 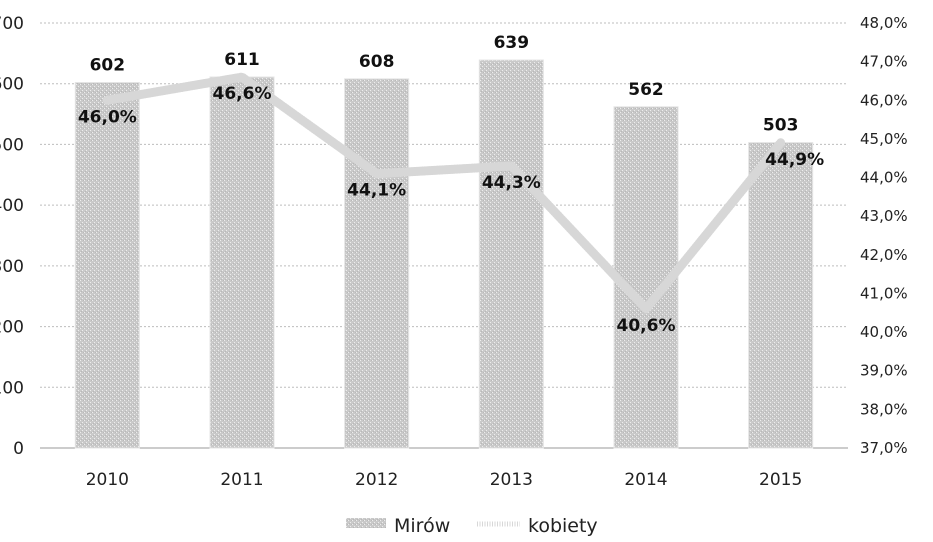 What do you see at coordinates (444, 480) in the screenshot?
I see `x-axis-ticks: 2010 2011 2012 2013 2014 2015` at bounding box center [444, 480].